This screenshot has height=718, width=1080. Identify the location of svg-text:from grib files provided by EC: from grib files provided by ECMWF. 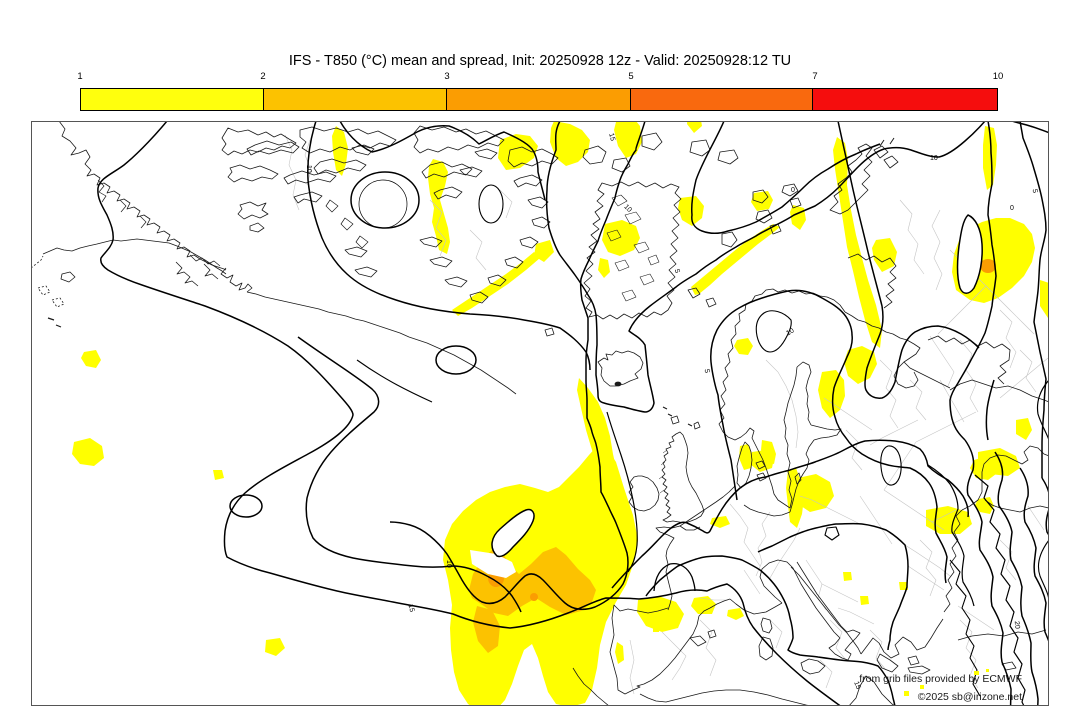
(940, 679).